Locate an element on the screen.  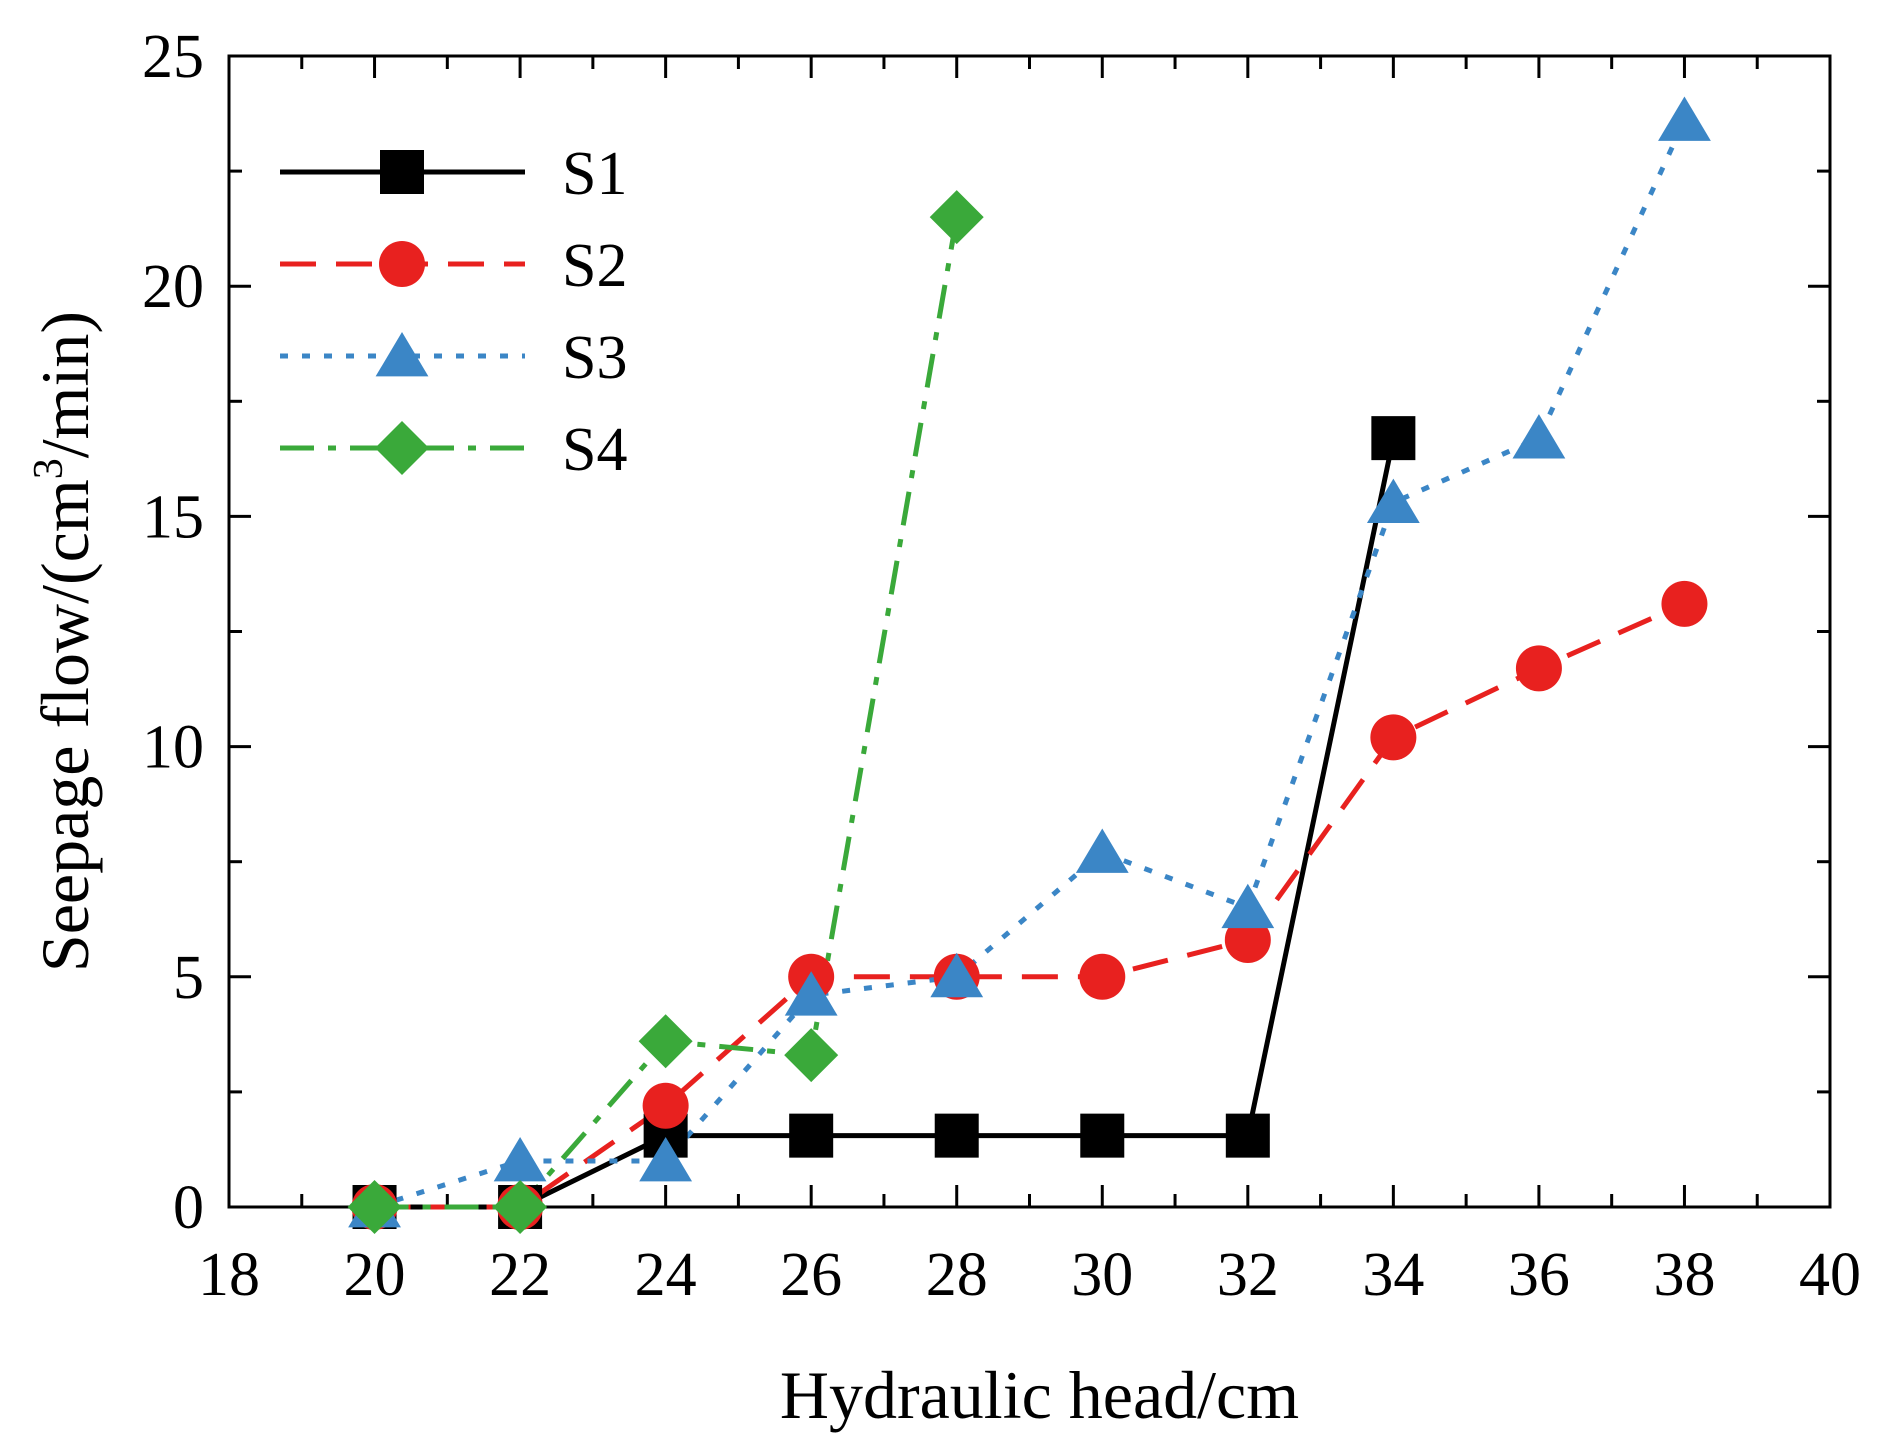
y-axis-title-suffix: /min) is located at coordinates (65, 384).